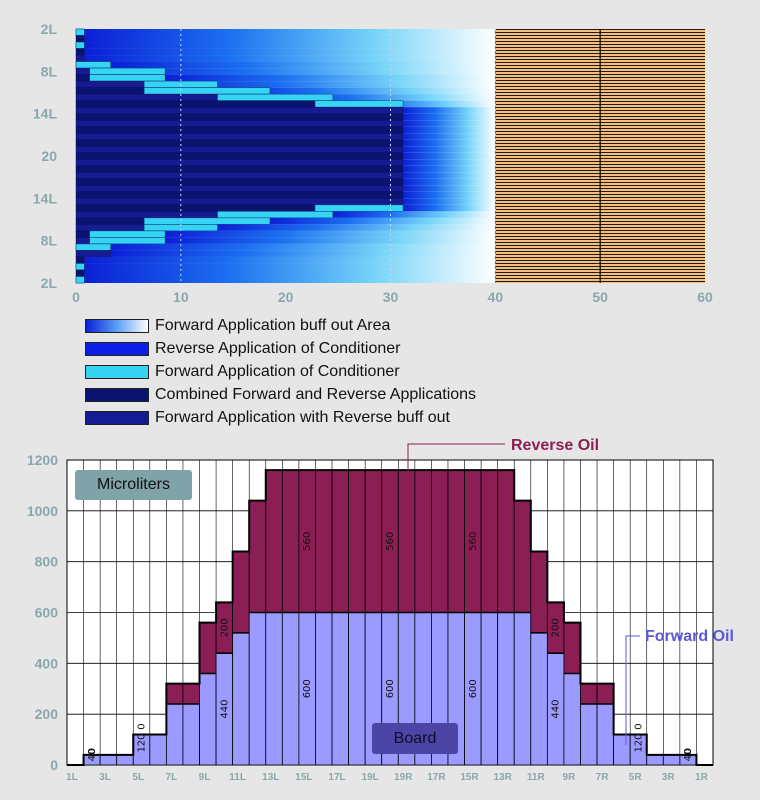 This screenshot has height=800, width=760. I want to click on bar-data-label: 40, so click(92, 755).